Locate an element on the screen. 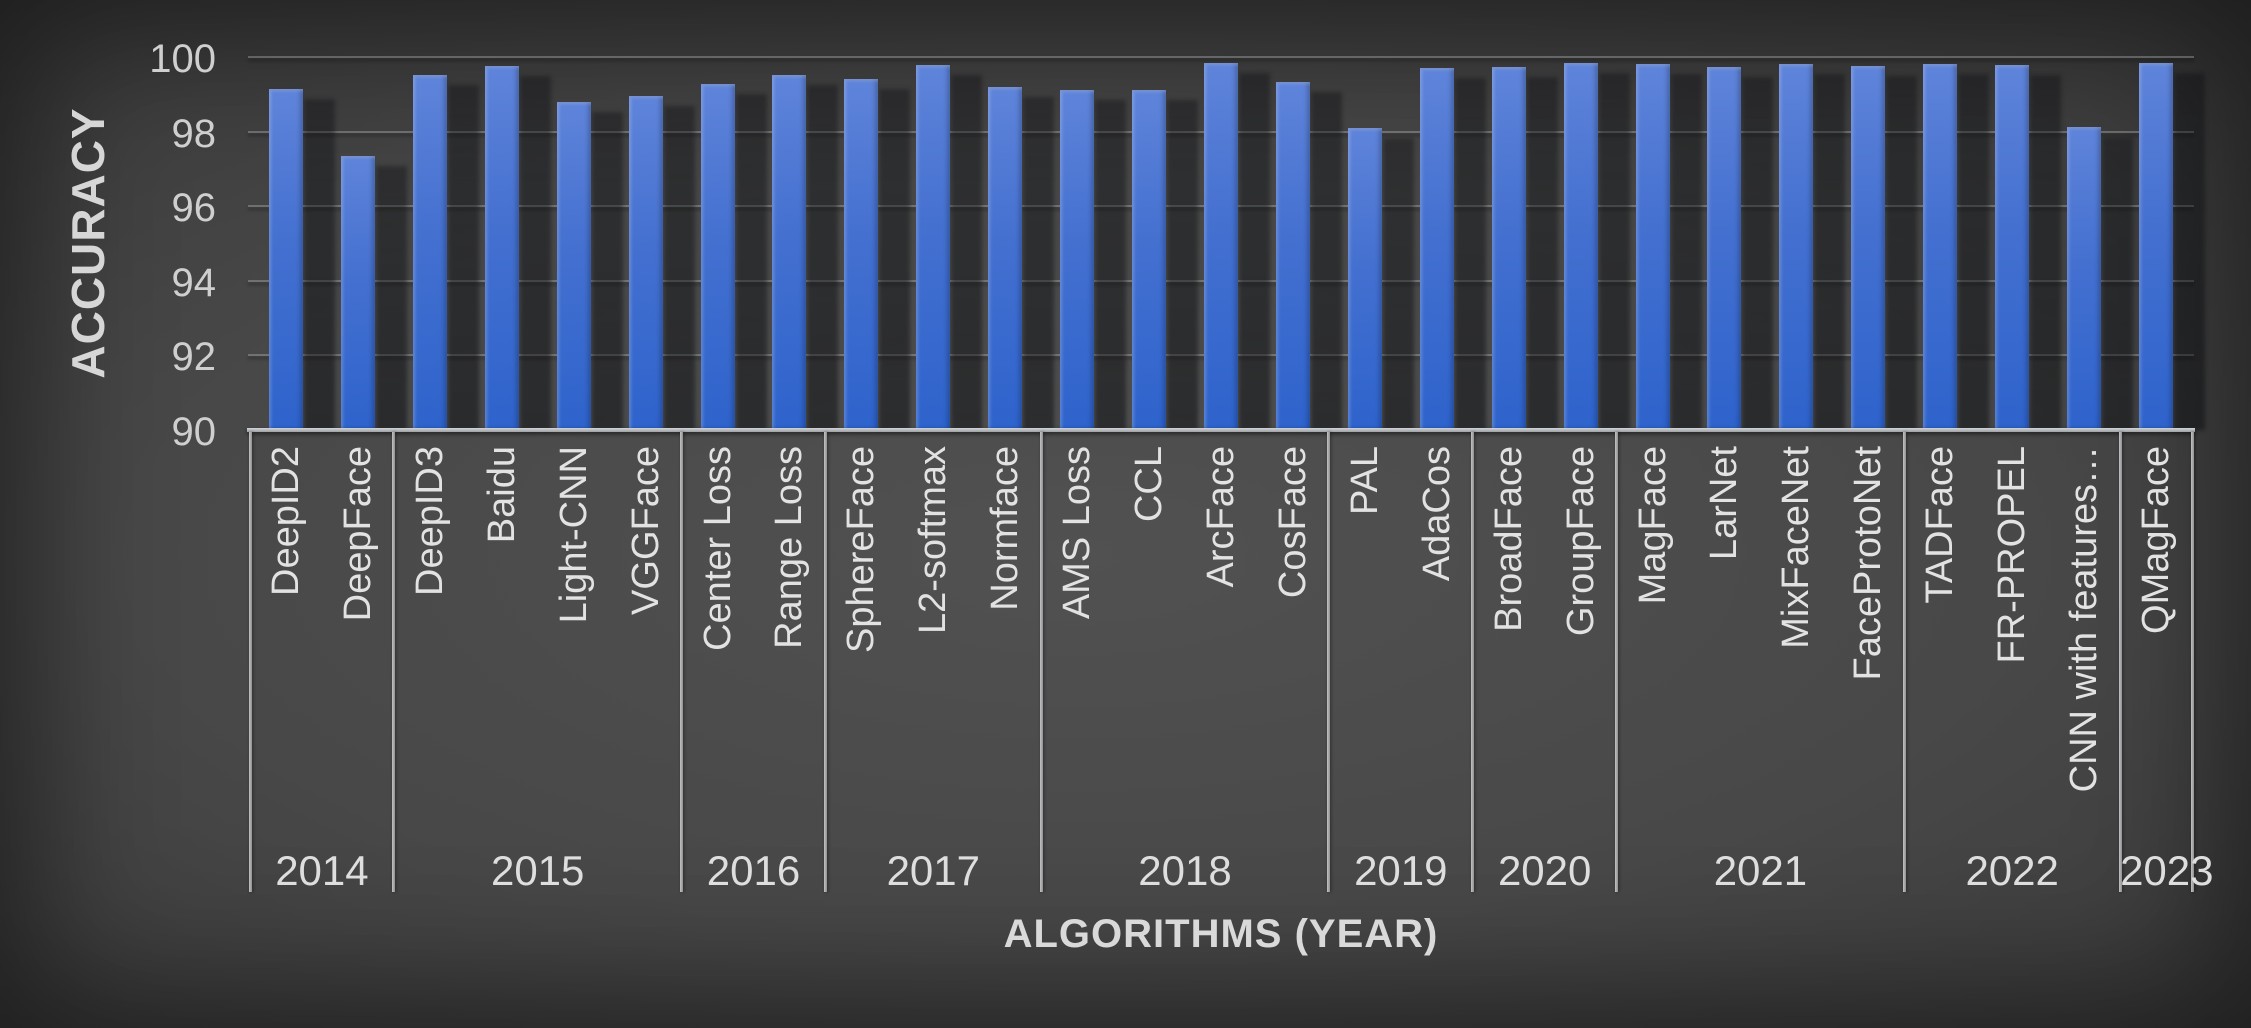 This screenshot has height=1028, width=2251. x-label-baidu: Baidu is located at coordinates (501, 495).